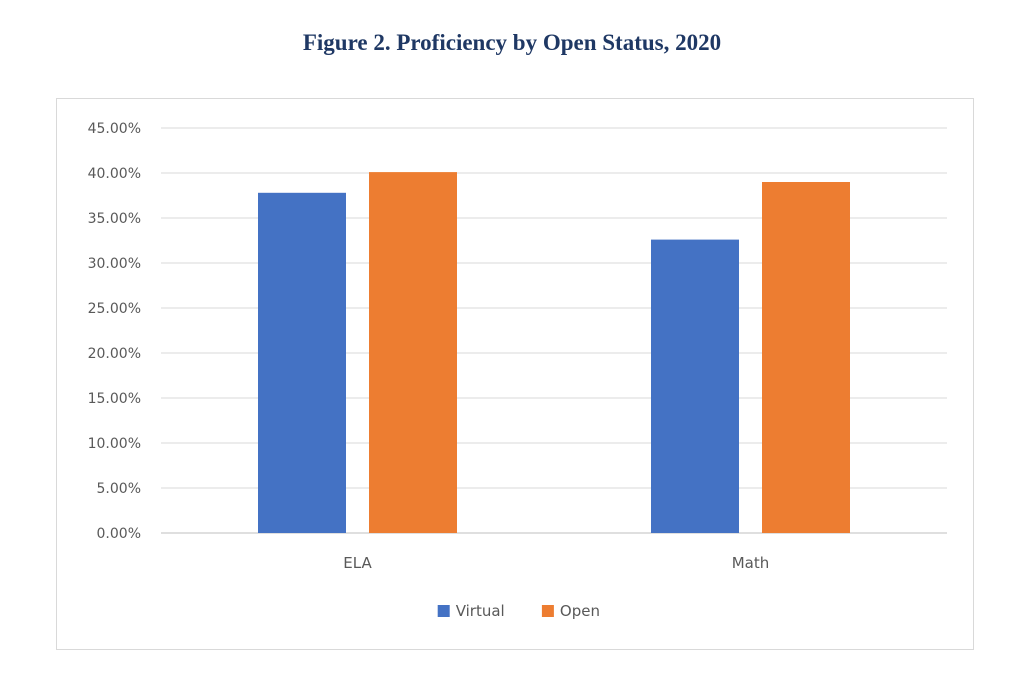 The height and width of the screenshot is (678, 1024). I want to click on x-tick-label: Math, so click(751, 563).